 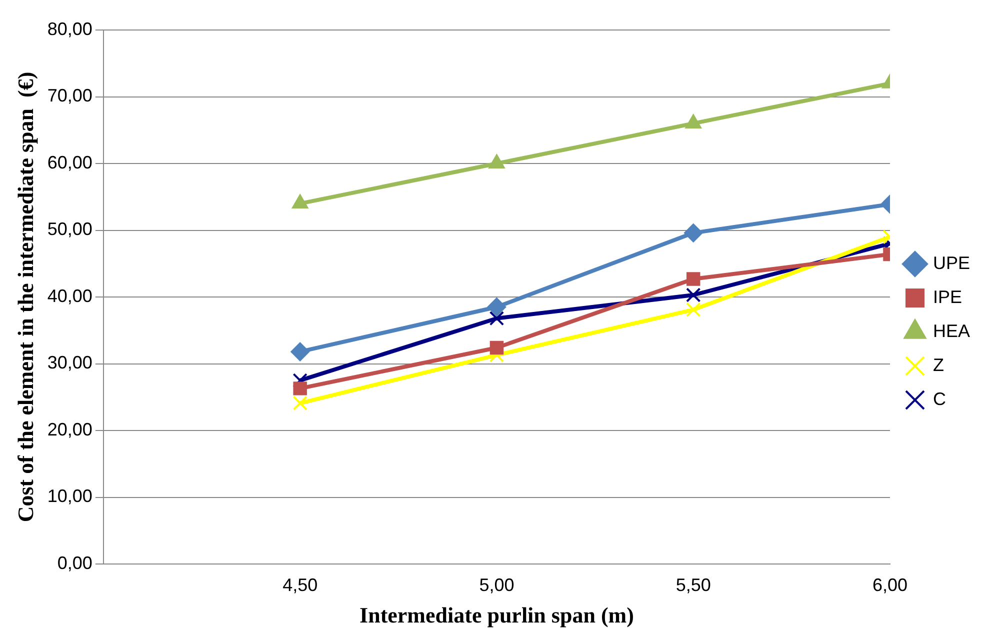 I want to click on legend-label: IPE, so click(x=947, y=296).